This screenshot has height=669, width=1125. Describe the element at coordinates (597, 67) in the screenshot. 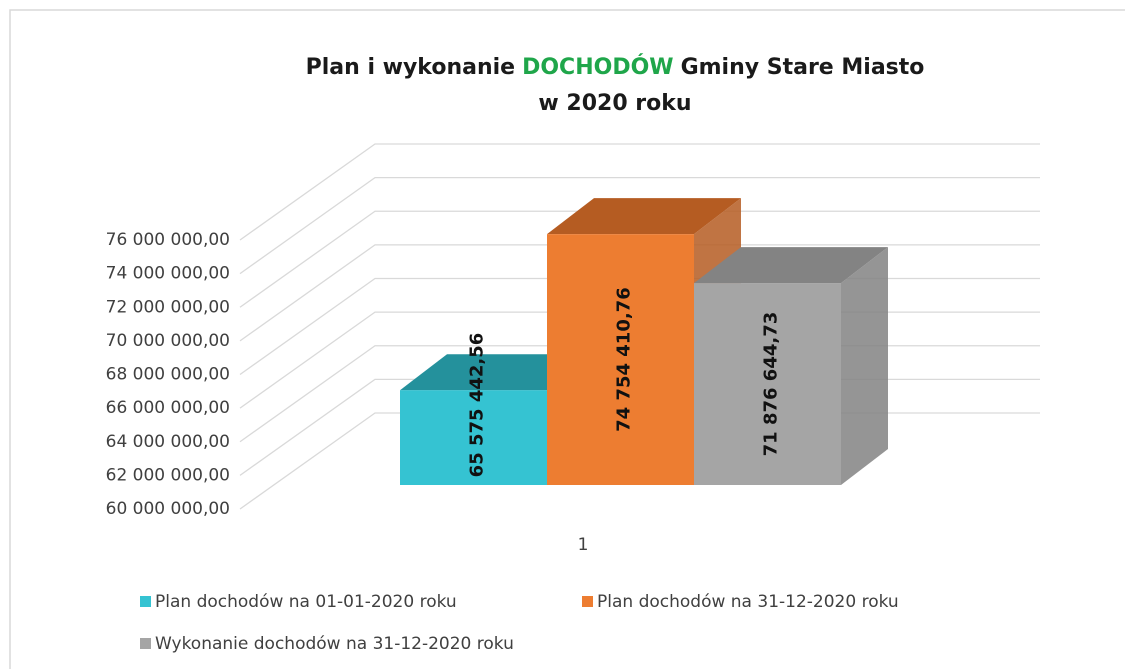

I see `title-highlight: DOCHODÓW` at that location.